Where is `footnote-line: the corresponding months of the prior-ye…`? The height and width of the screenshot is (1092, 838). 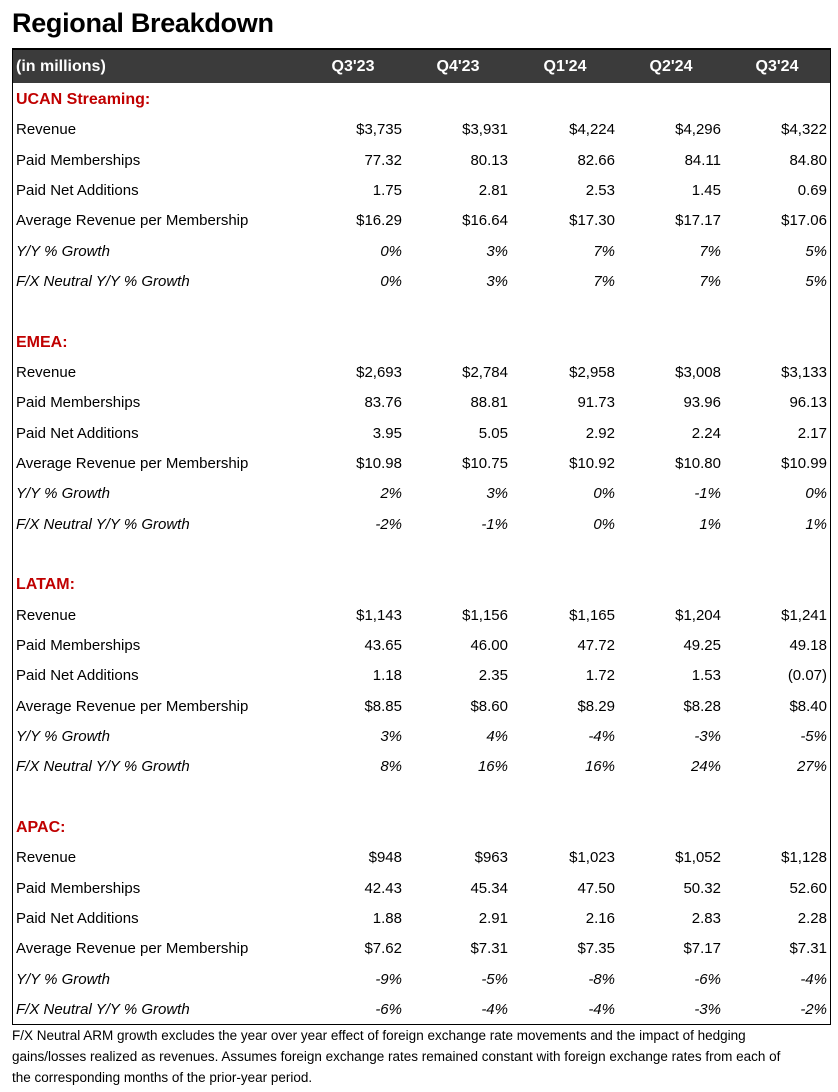 footnote-line: the corresponding months of the prior-ye… is located at coordinates (162, 1077).